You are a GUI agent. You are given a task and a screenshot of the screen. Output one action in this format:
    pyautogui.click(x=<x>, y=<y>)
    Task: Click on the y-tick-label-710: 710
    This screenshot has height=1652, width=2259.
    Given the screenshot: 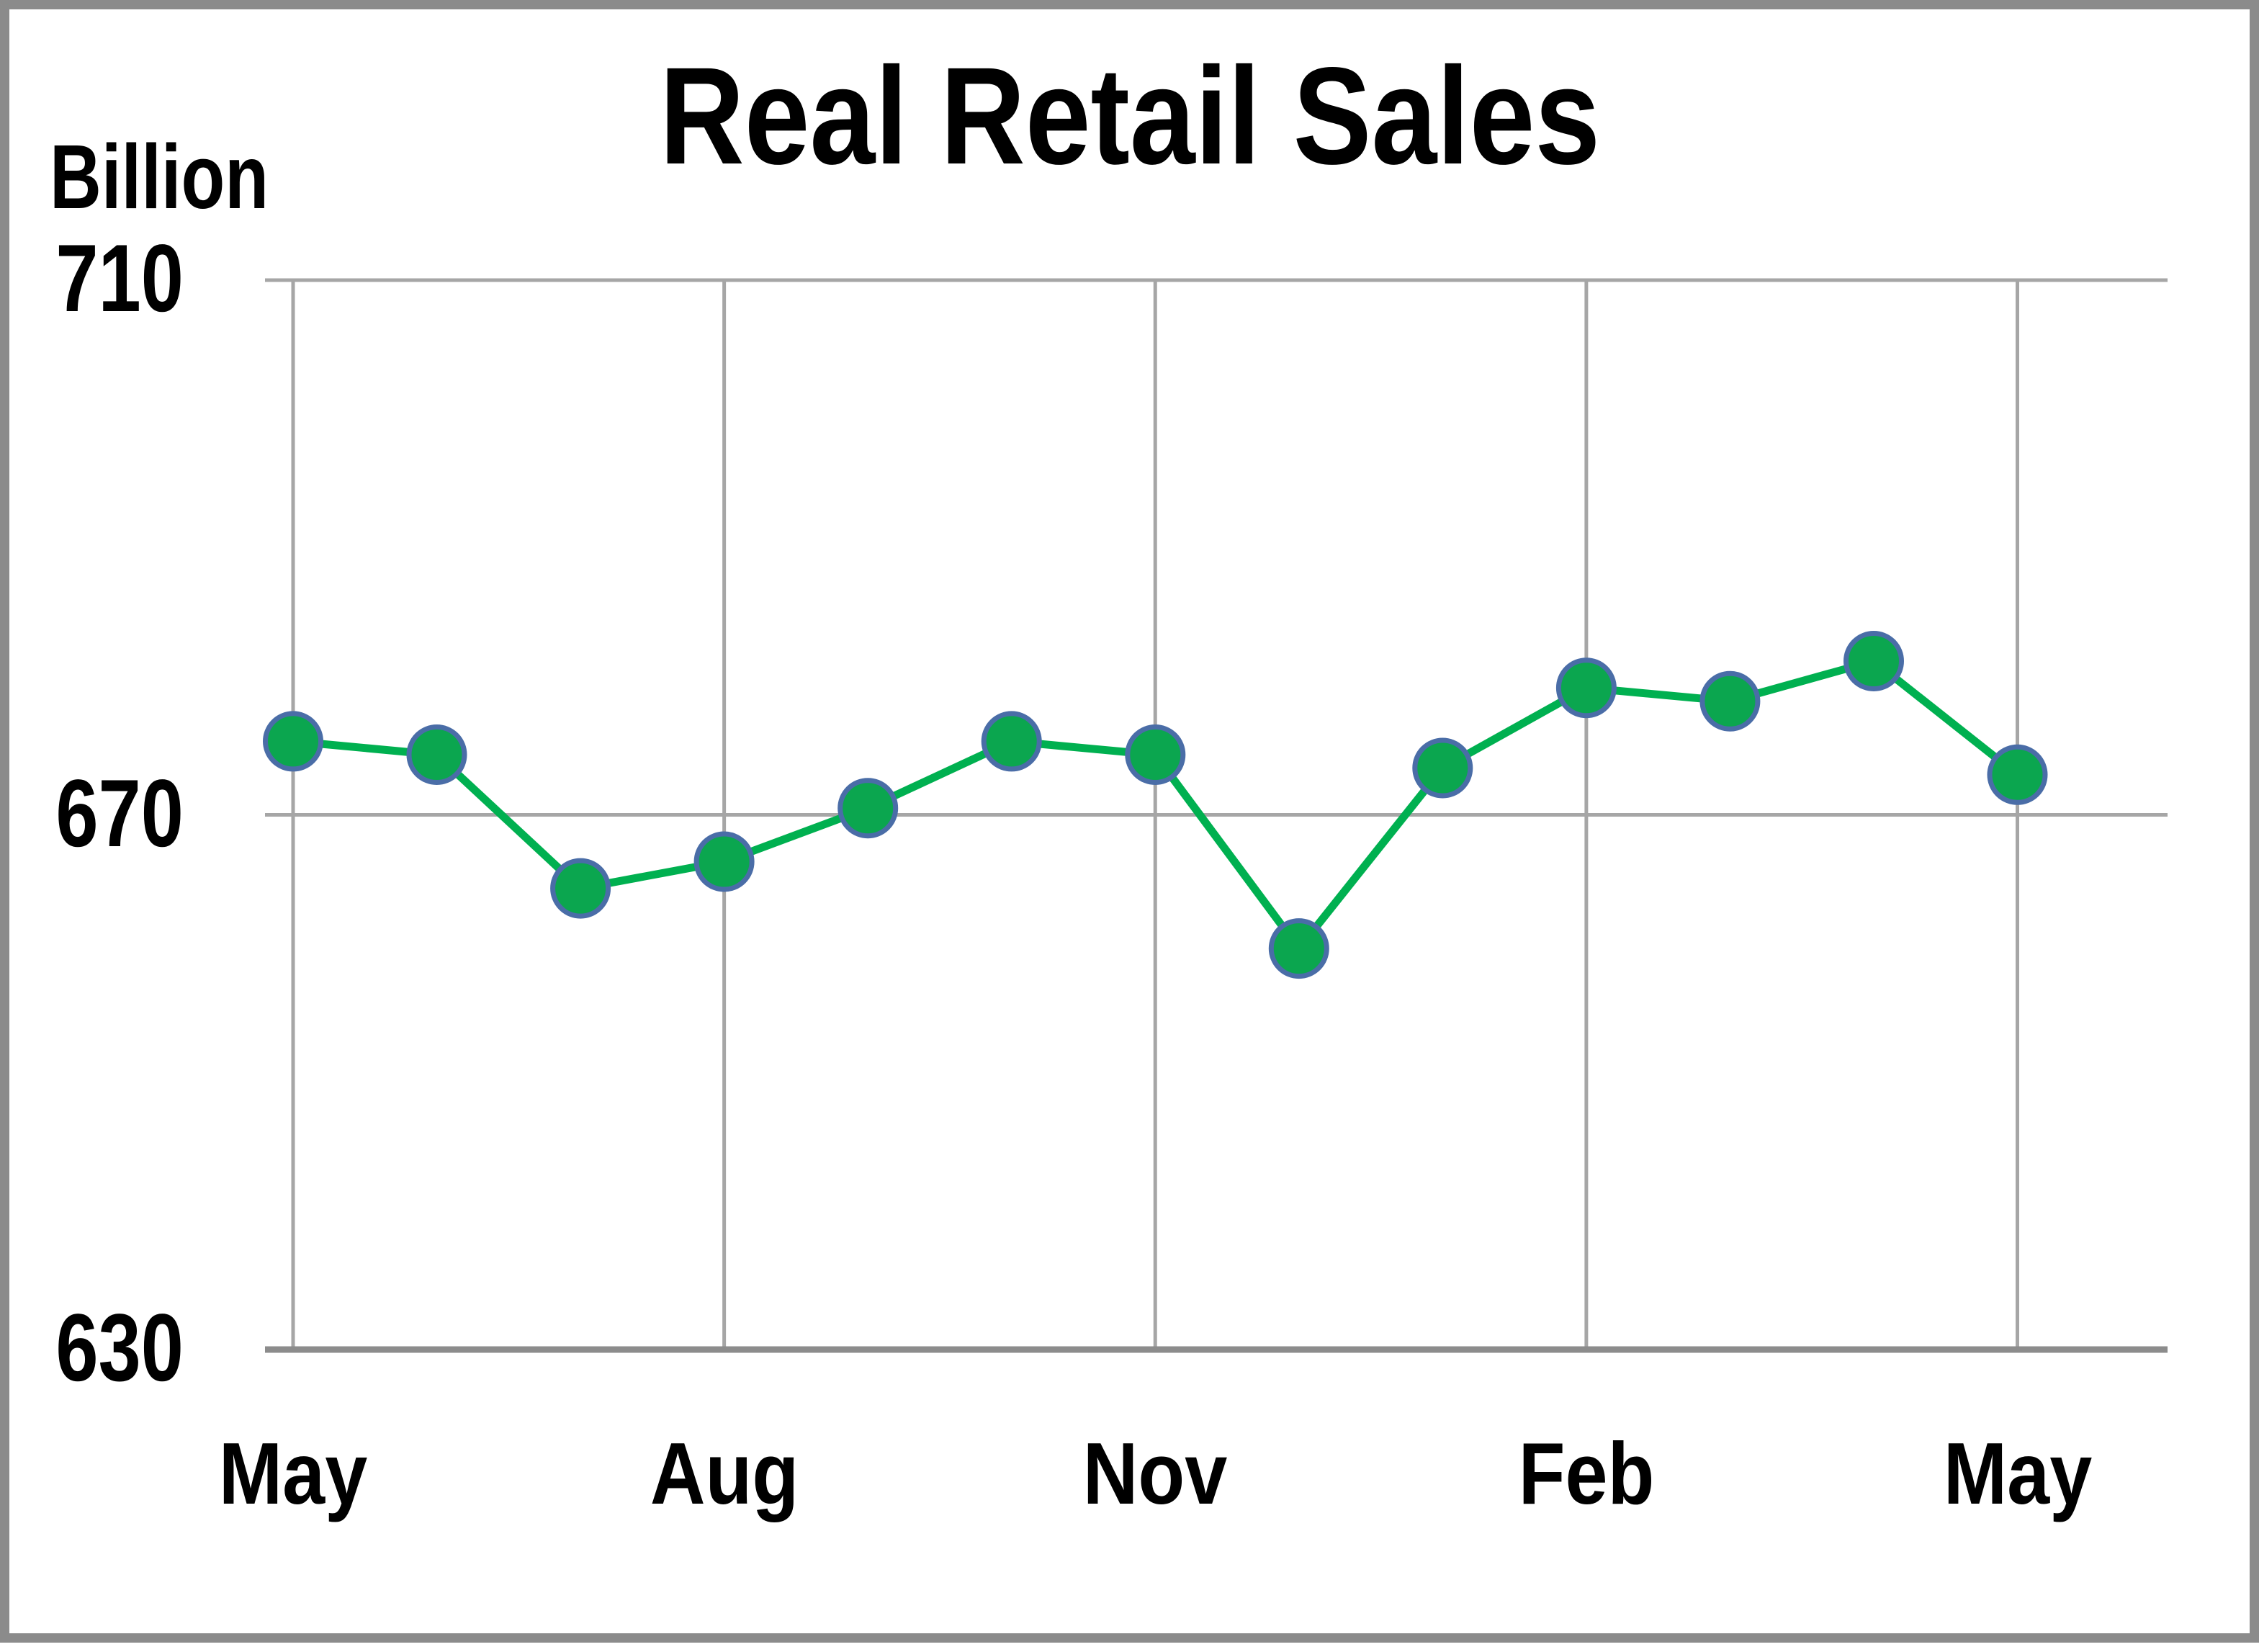 What is the action you would take?
    pyautogui.click(x=119, y=278)
    